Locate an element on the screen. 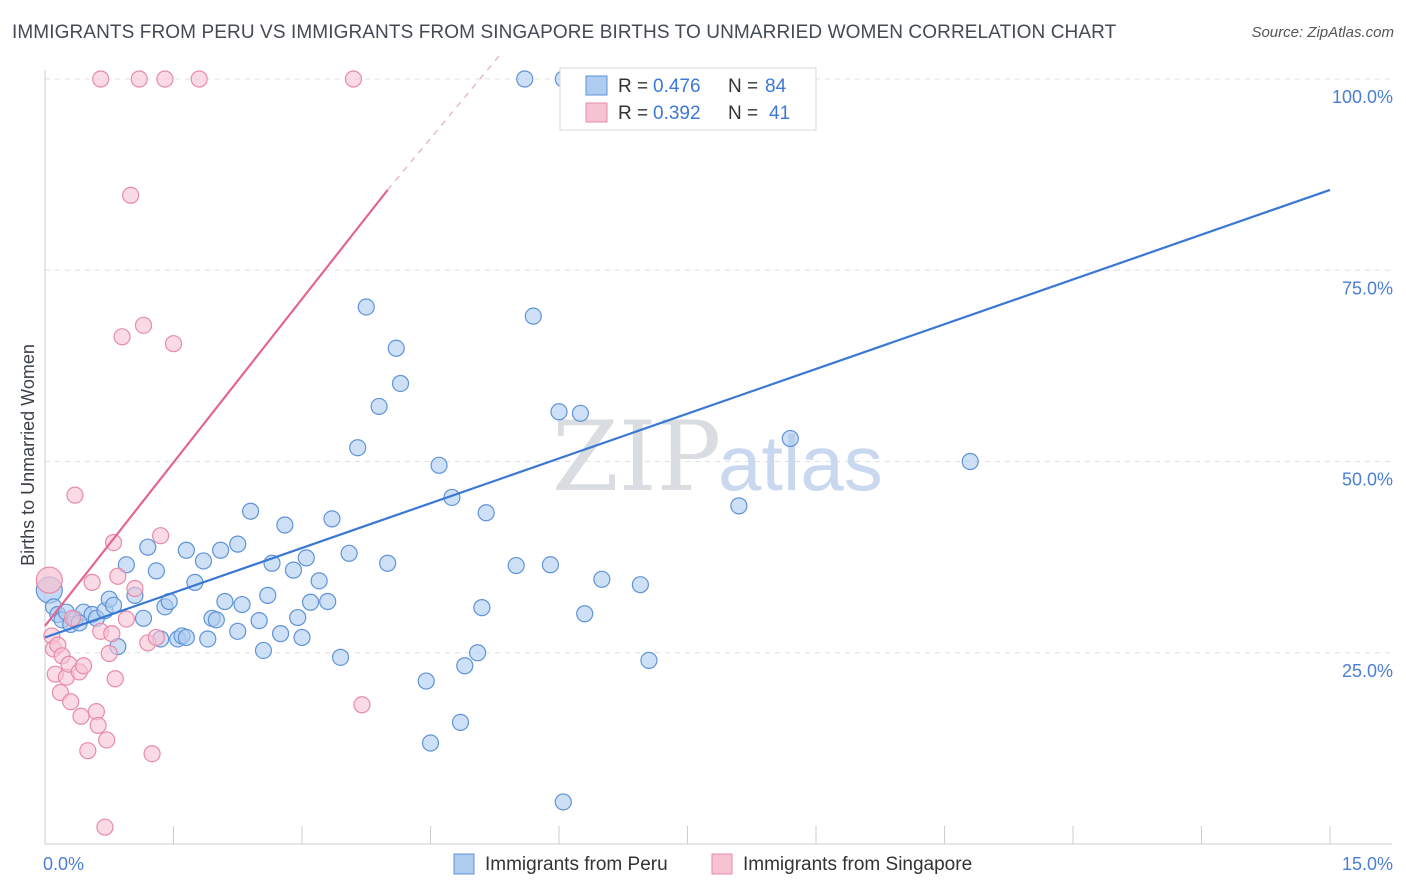 The image size is (1406, 892). y-ticks: 25.0% 50.0% 75.0% 100.0% is located at coordinates (1362, 384).